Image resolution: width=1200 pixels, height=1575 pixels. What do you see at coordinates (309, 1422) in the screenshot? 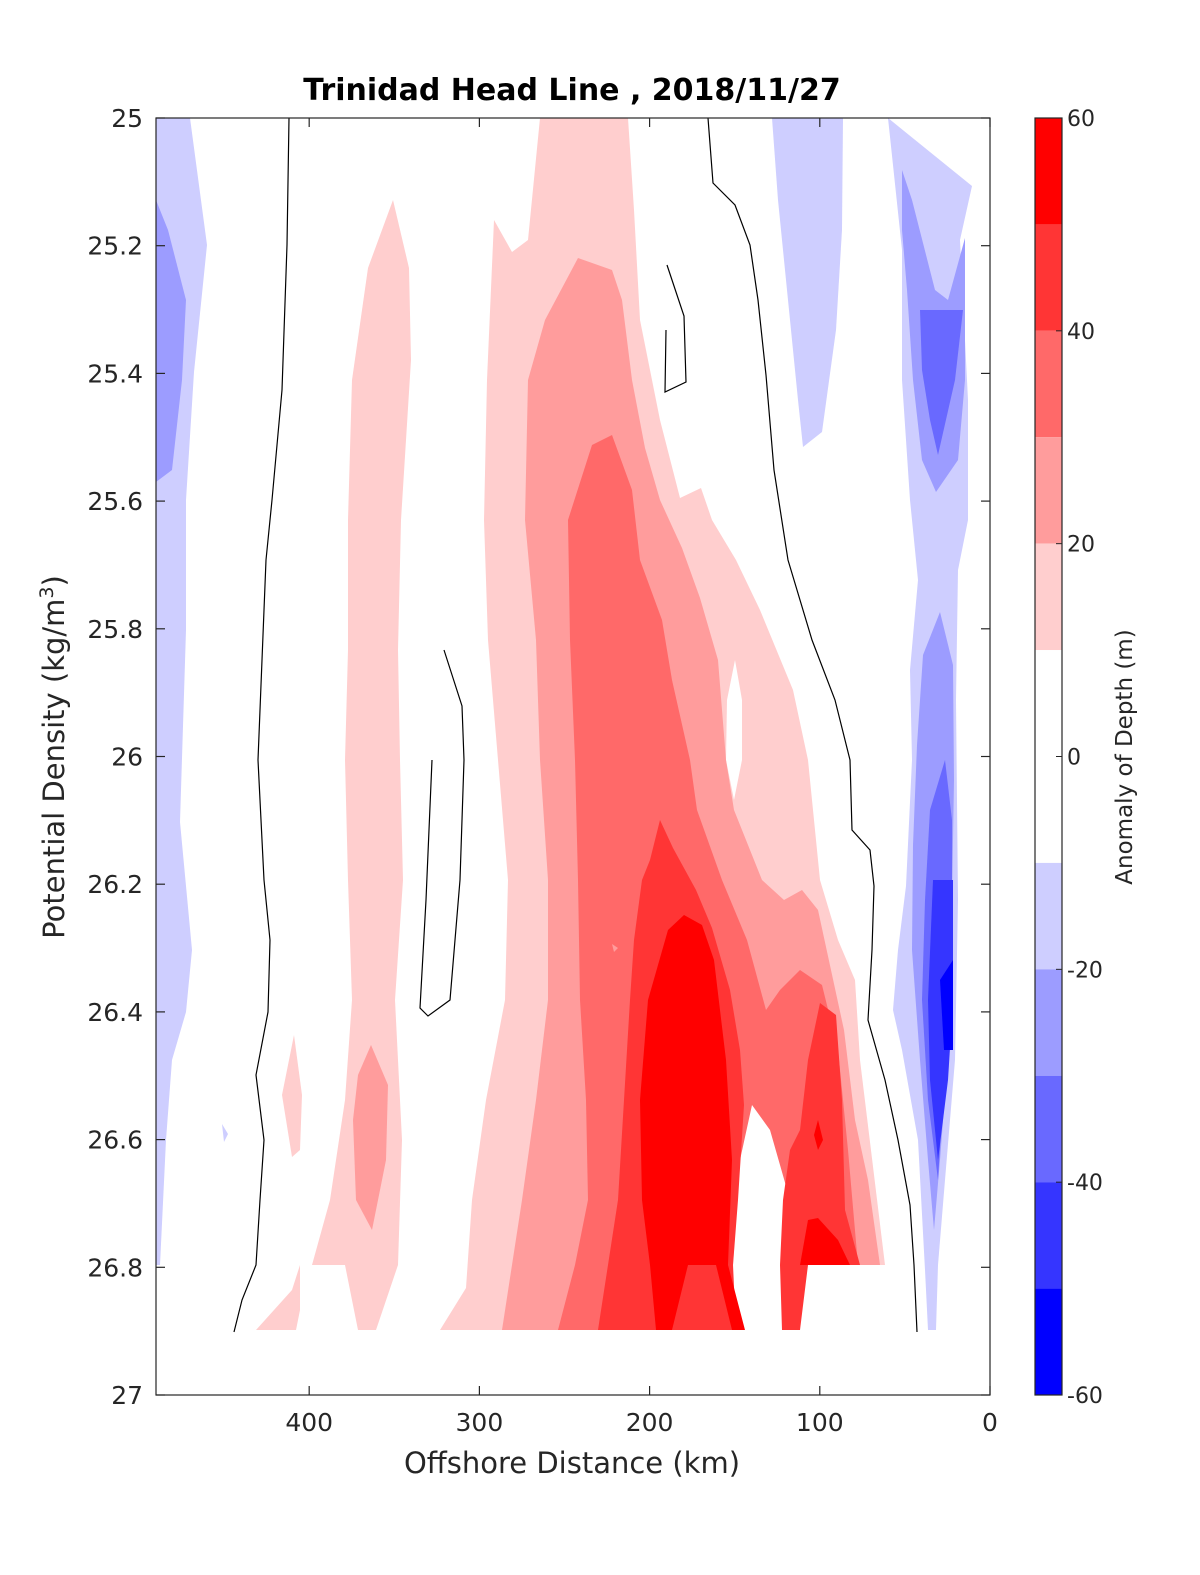
I see `x-tick-label: 400` at bounding box center [309, 1422].